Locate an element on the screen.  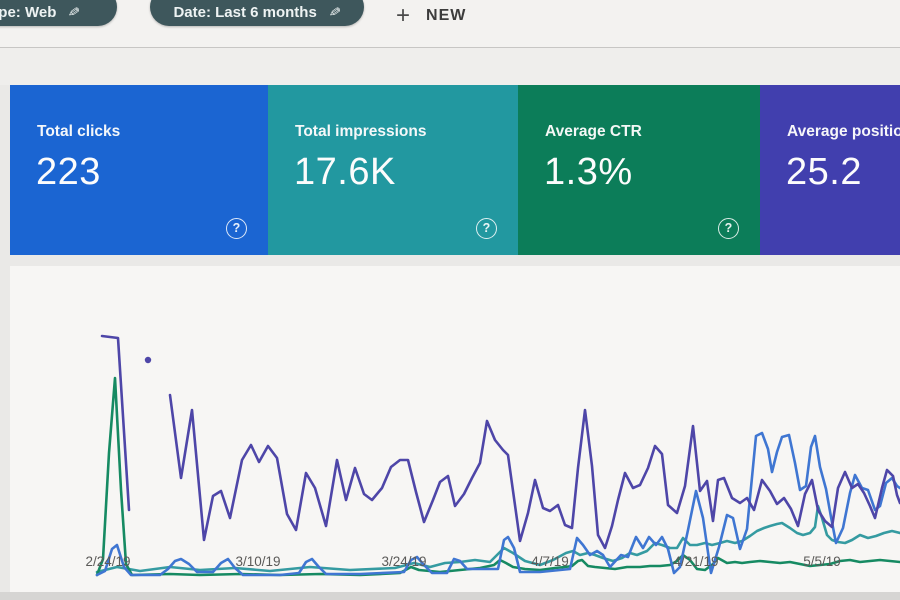
filter-chip-type-label: Type: Web is located at coordinates (28, 12).